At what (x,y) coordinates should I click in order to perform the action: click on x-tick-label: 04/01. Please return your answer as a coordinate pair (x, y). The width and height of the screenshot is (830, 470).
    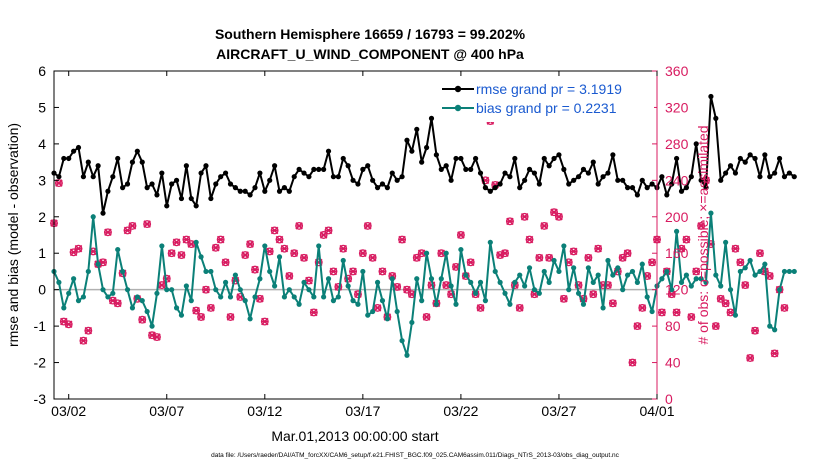
    Looking at the image, I should click on (656, 411).